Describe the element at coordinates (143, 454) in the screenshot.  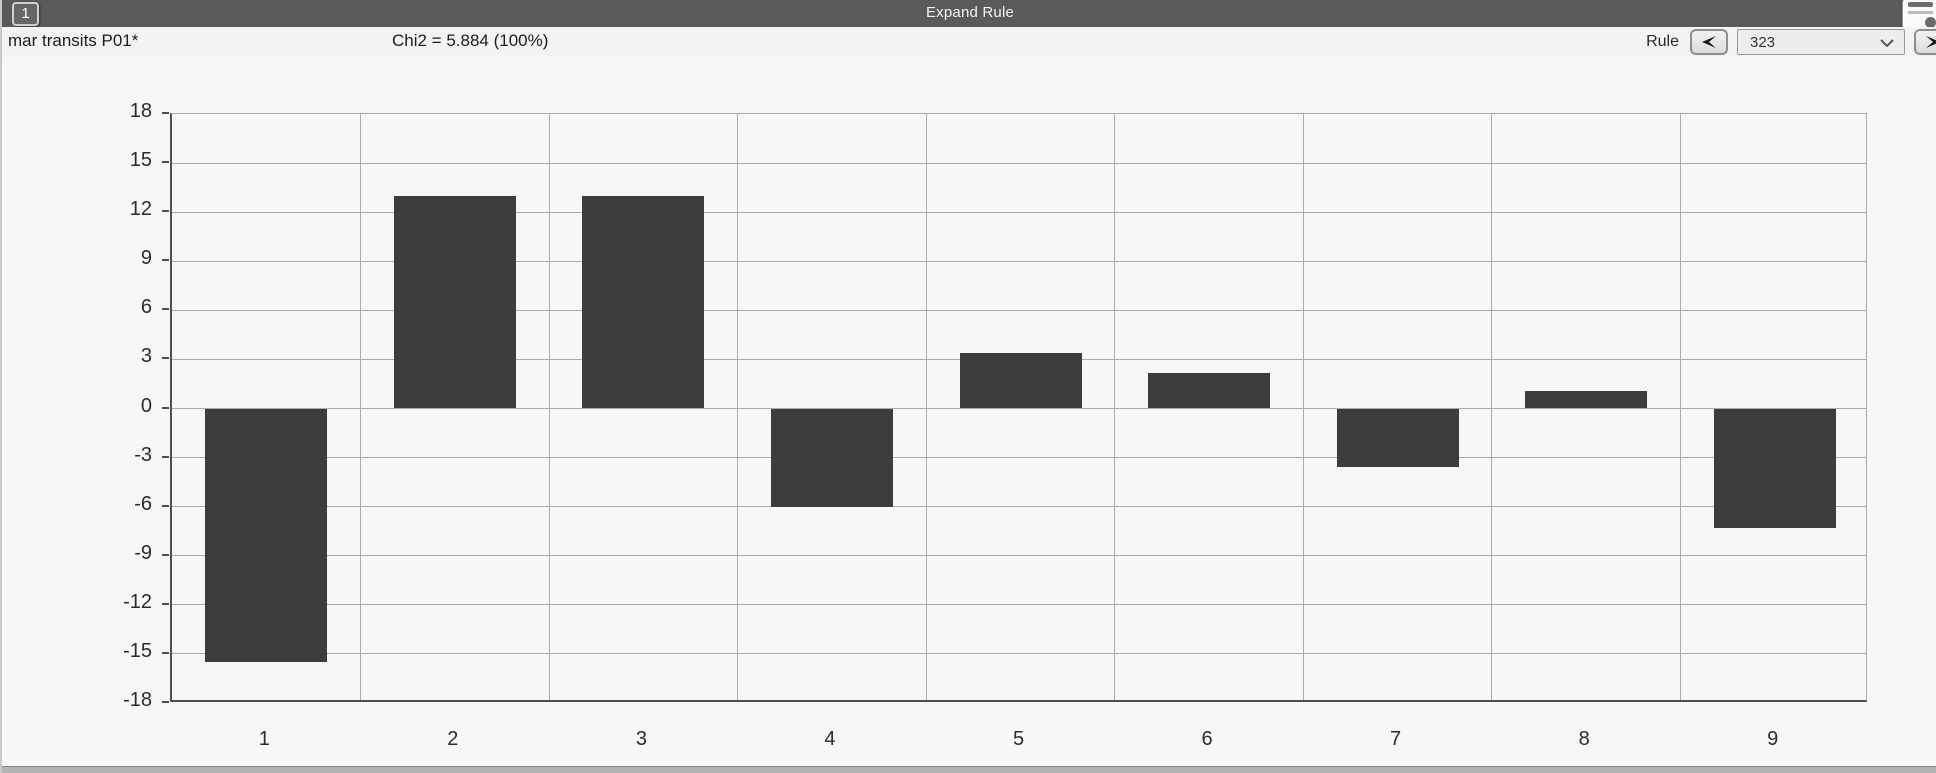
I see `y-axis-label: -3` at that location.